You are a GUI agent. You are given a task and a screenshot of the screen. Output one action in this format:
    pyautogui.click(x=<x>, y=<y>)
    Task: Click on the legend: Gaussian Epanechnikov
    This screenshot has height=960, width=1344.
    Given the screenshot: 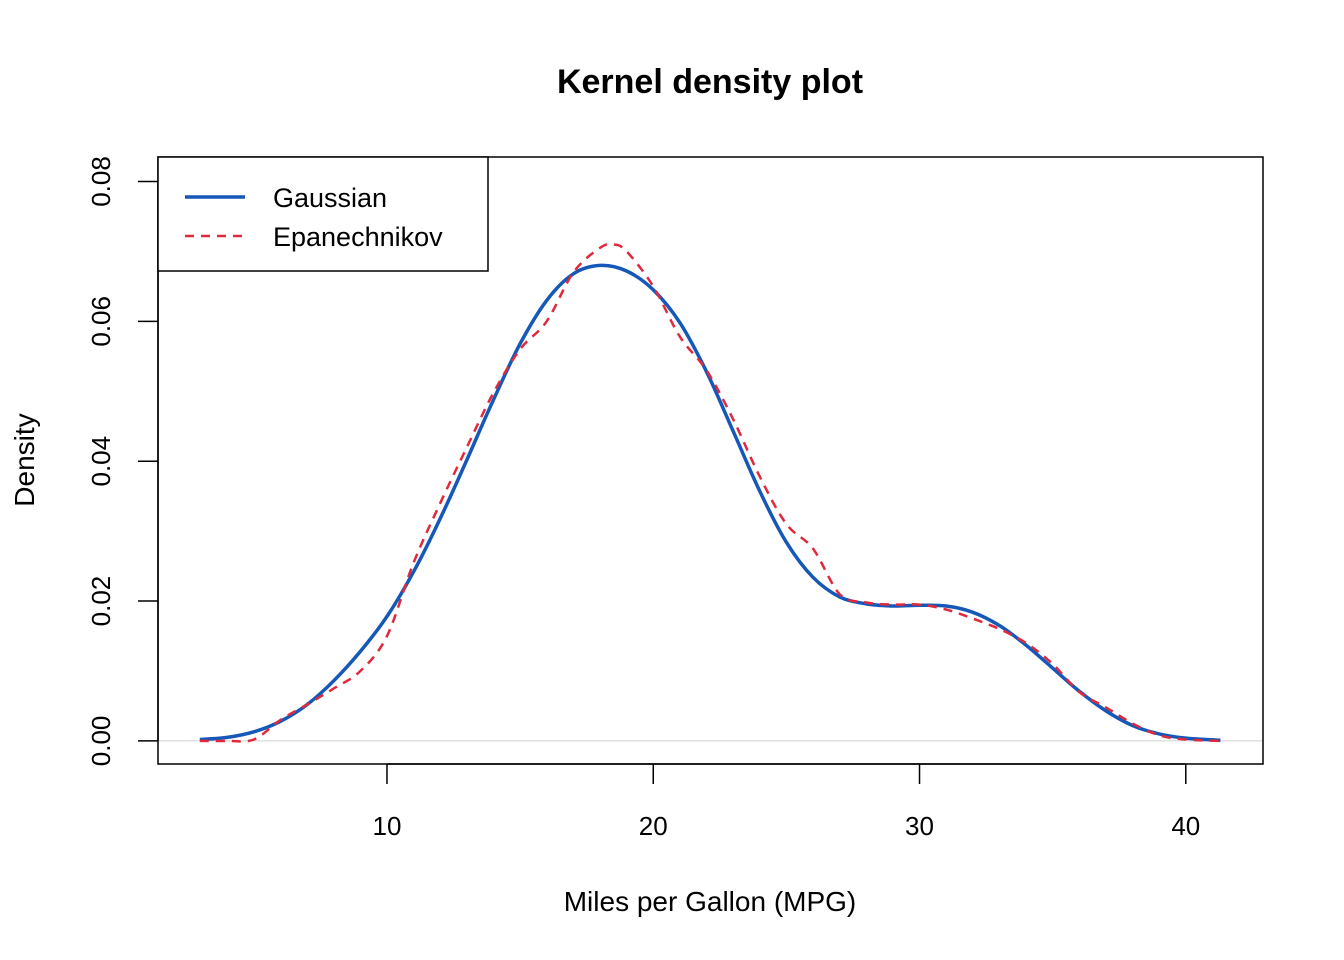 What is the action you would take?
    pyautogui.click(x=323, y=214)
    